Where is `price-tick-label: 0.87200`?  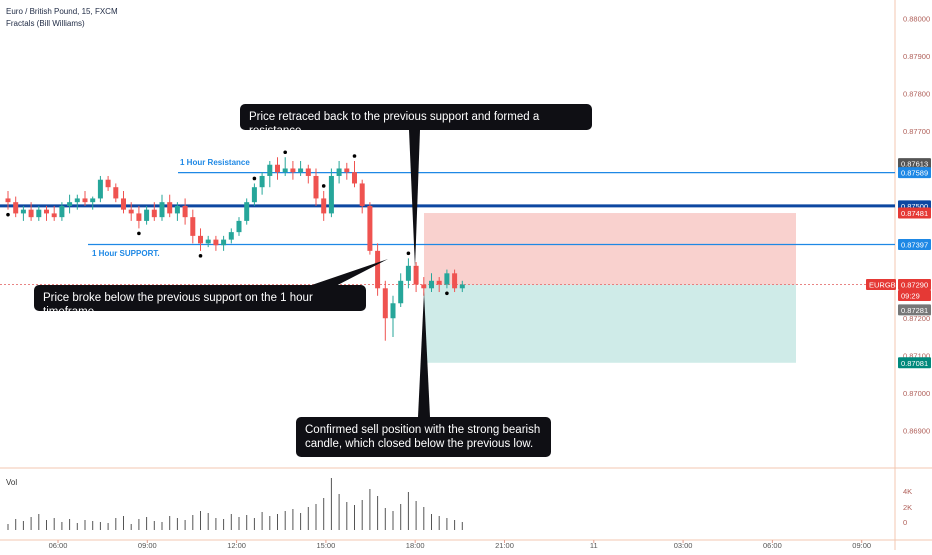
price-tick-label: 0.87200 is located at coordinates (916, 318).